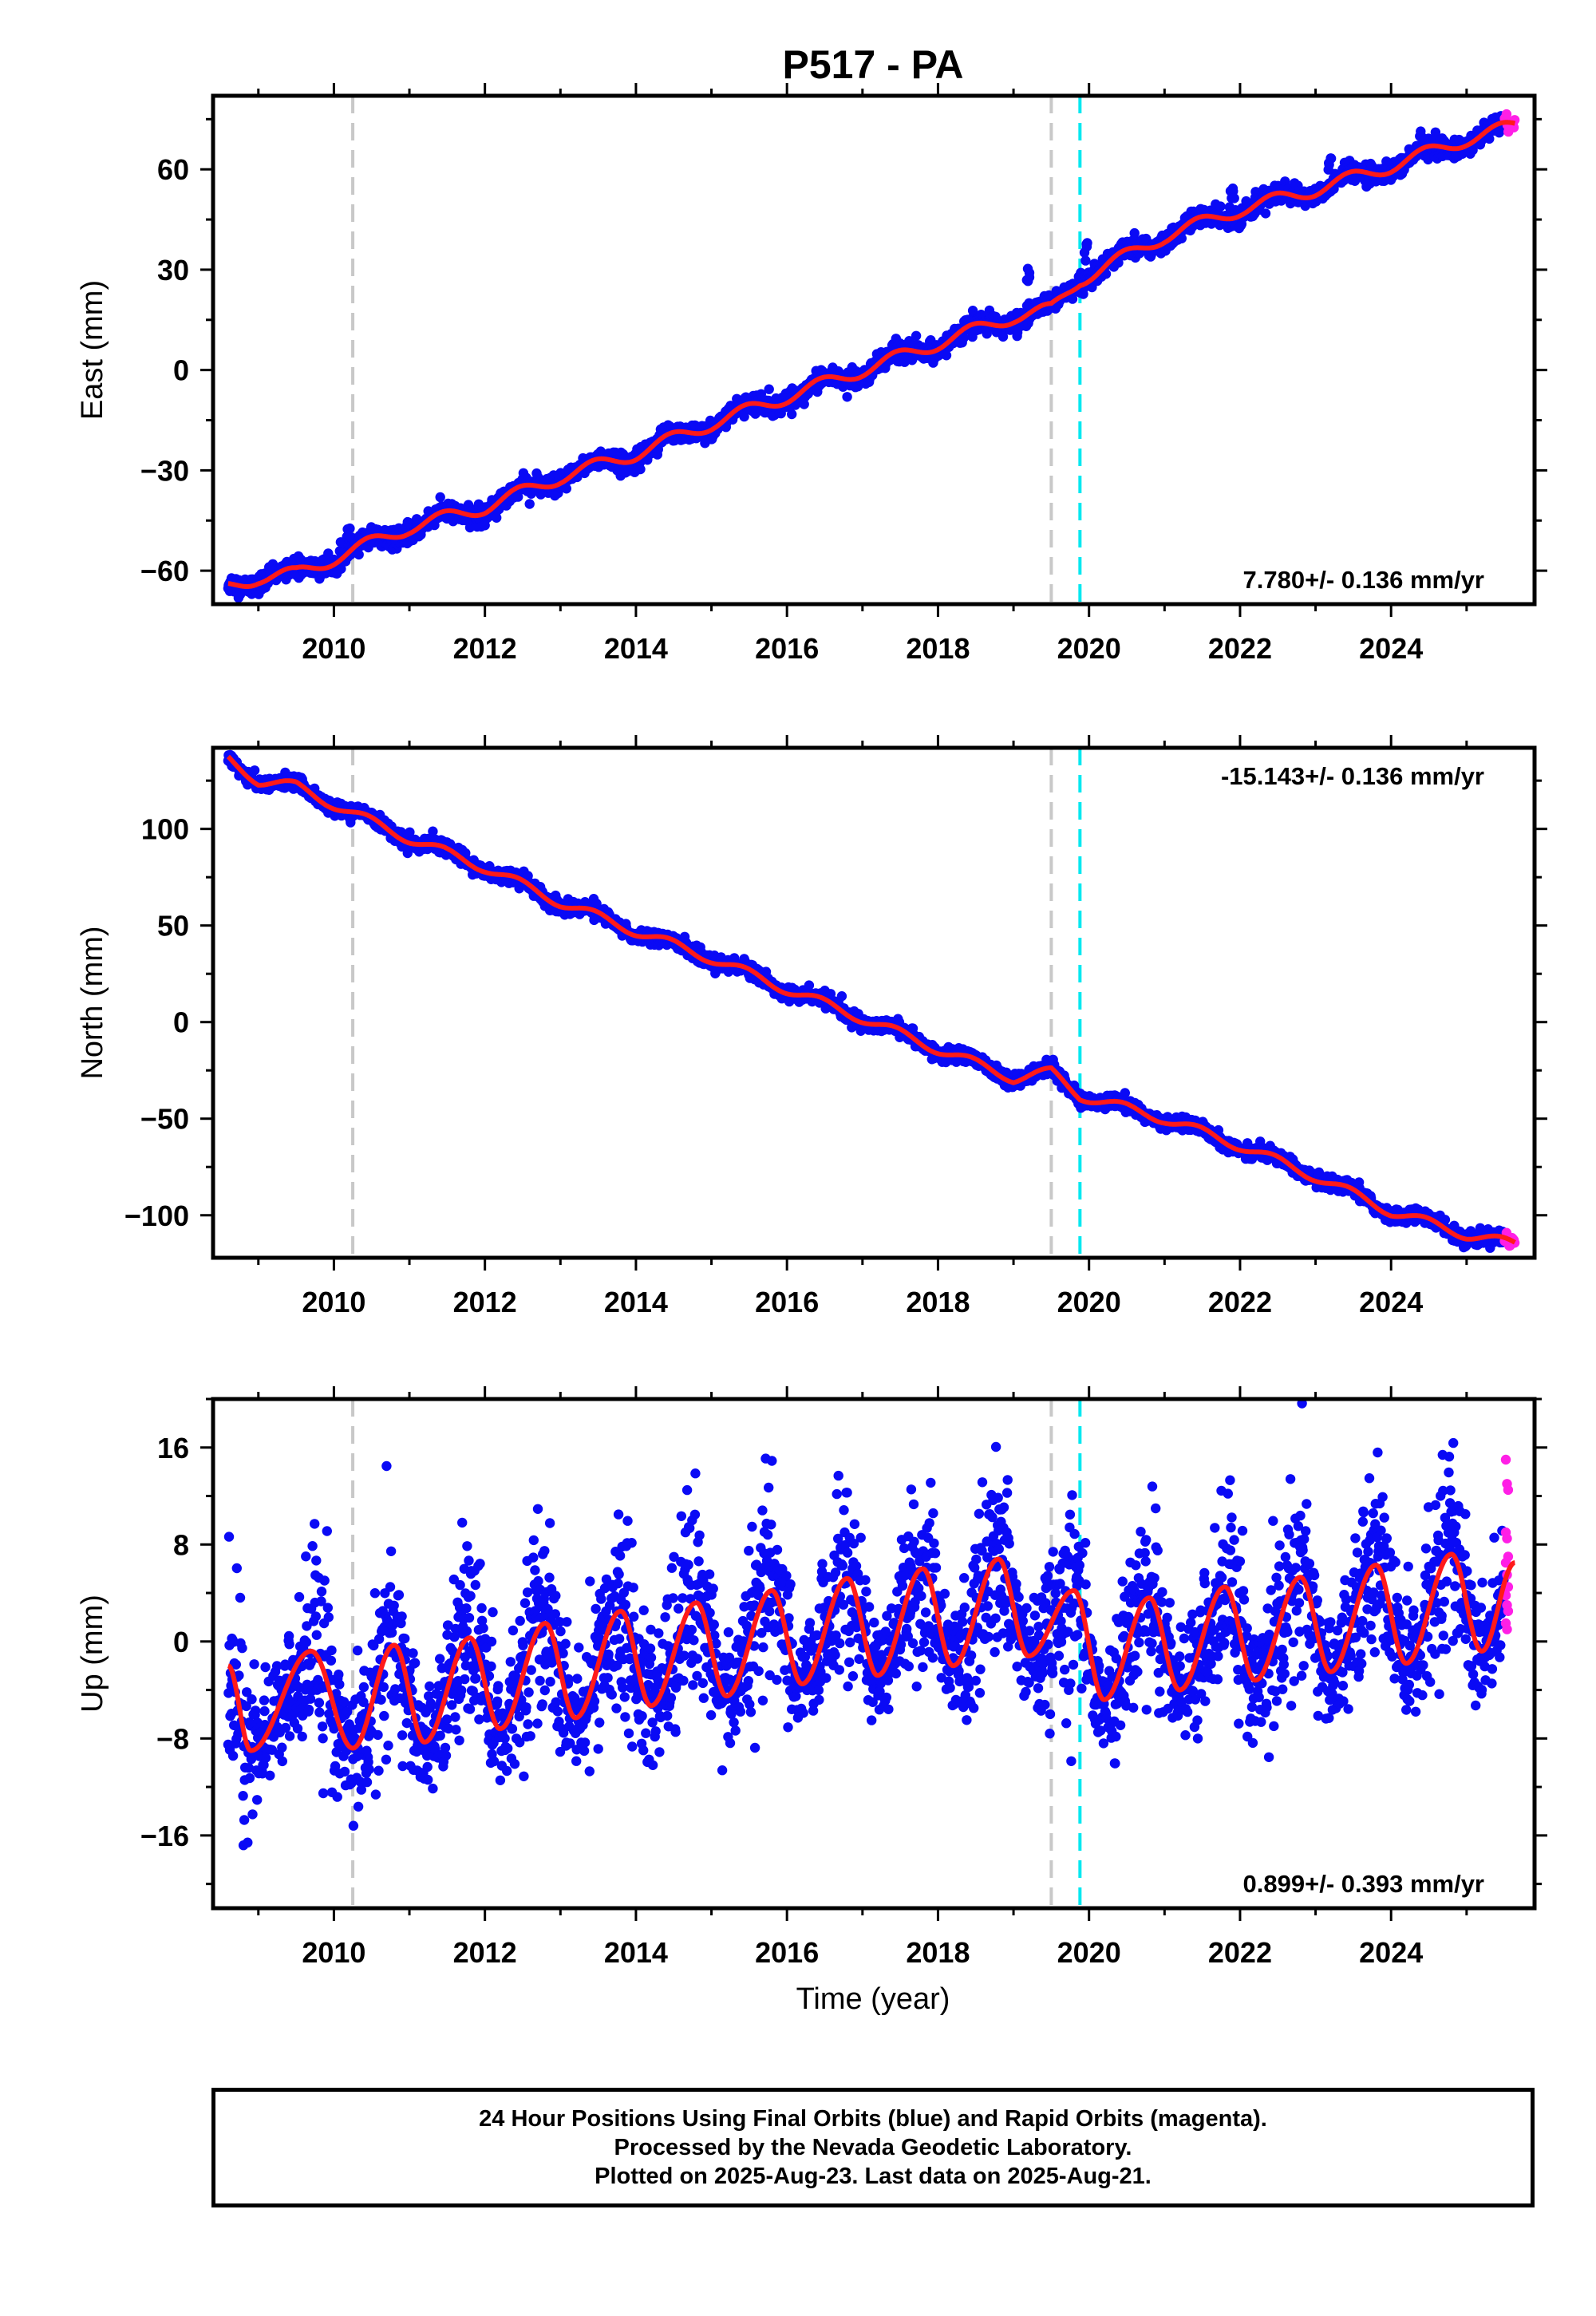 This screenshot has width=1596, height=2316. Describe the element at coordinates (1363, 580) in the screenshot. I see `rate-label-east: 7.780+/- 0.136 mm/yr` at that location.